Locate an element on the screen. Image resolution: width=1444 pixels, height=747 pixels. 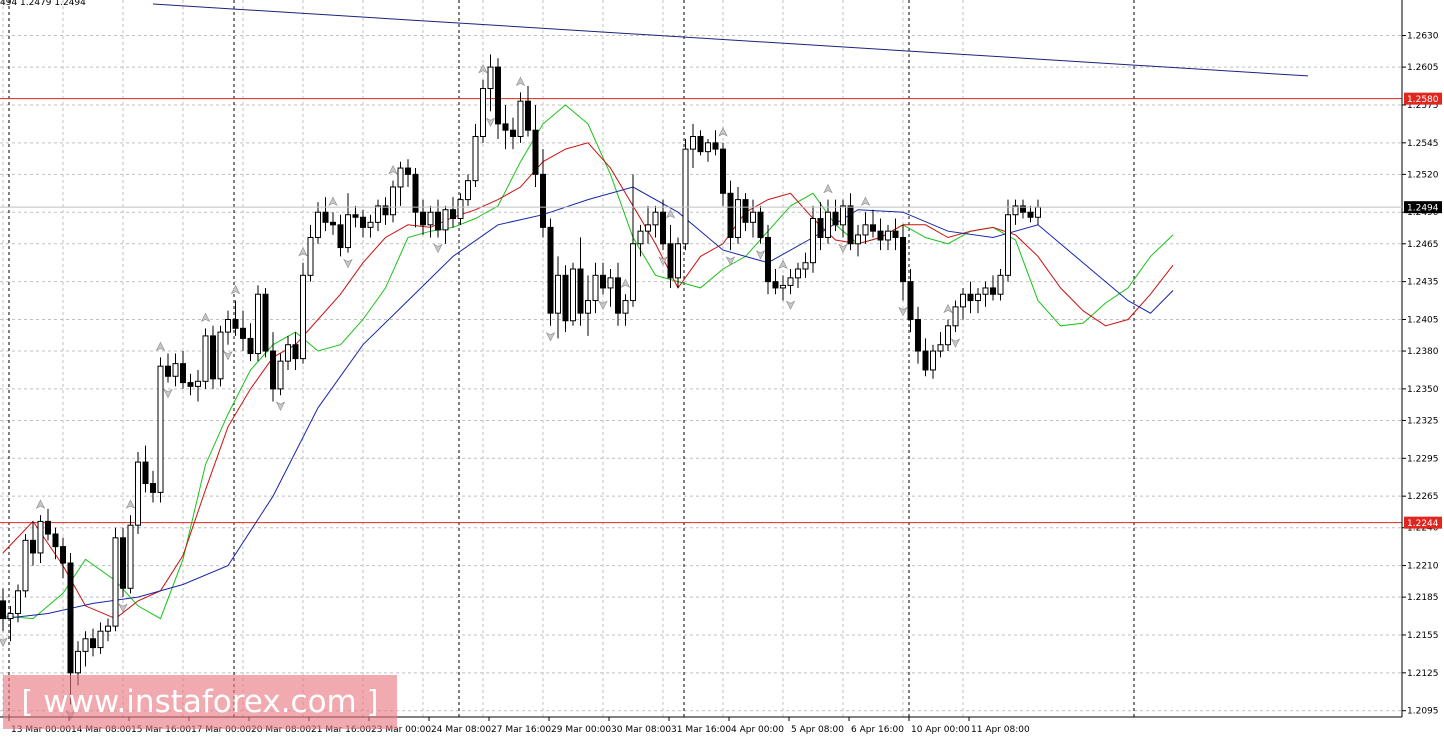
x-tick-label: 23 Mar 00:00 is located at coordinates (401, 730).